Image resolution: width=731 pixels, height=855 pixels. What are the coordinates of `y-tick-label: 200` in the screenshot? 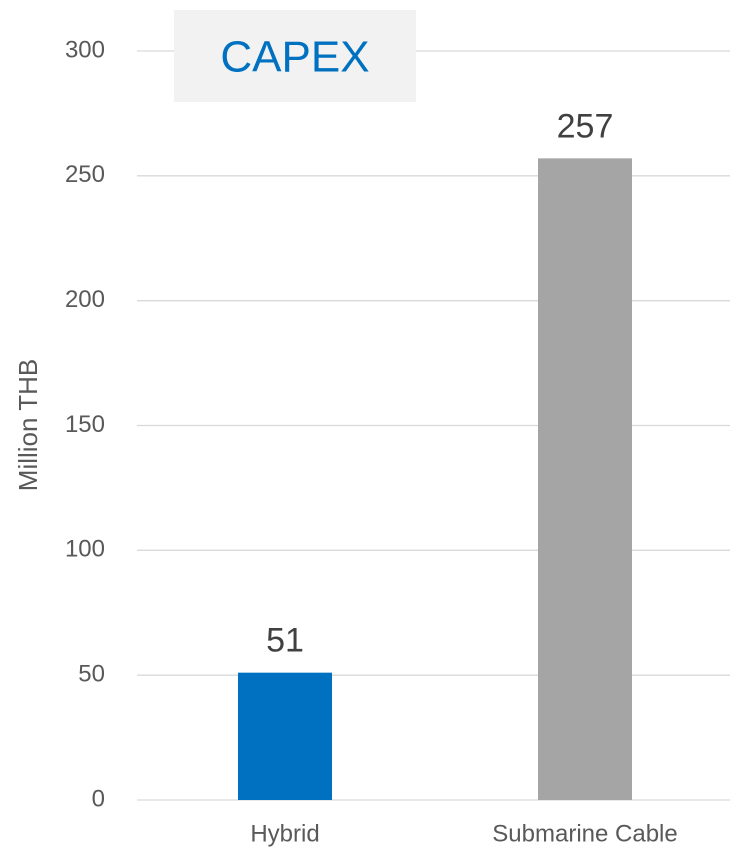 It's located at (85, 299).